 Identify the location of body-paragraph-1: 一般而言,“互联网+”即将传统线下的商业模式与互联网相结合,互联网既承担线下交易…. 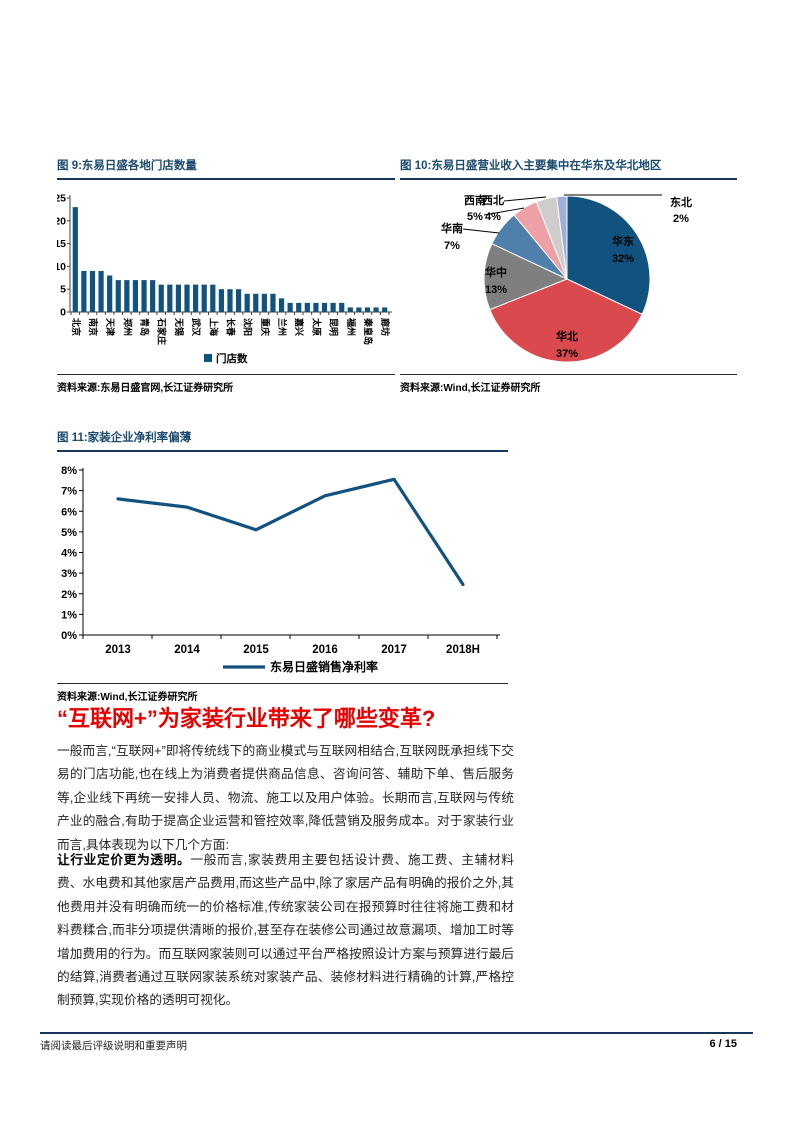
(285, 798).